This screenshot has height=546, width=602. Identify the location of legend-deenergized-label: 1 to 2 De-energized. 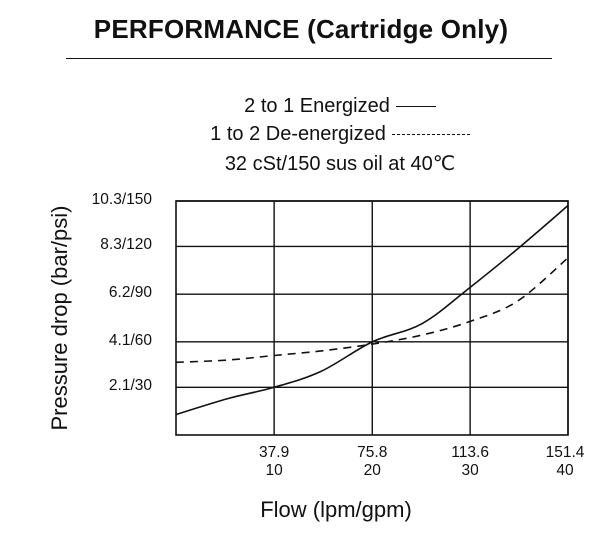
(298, 134).